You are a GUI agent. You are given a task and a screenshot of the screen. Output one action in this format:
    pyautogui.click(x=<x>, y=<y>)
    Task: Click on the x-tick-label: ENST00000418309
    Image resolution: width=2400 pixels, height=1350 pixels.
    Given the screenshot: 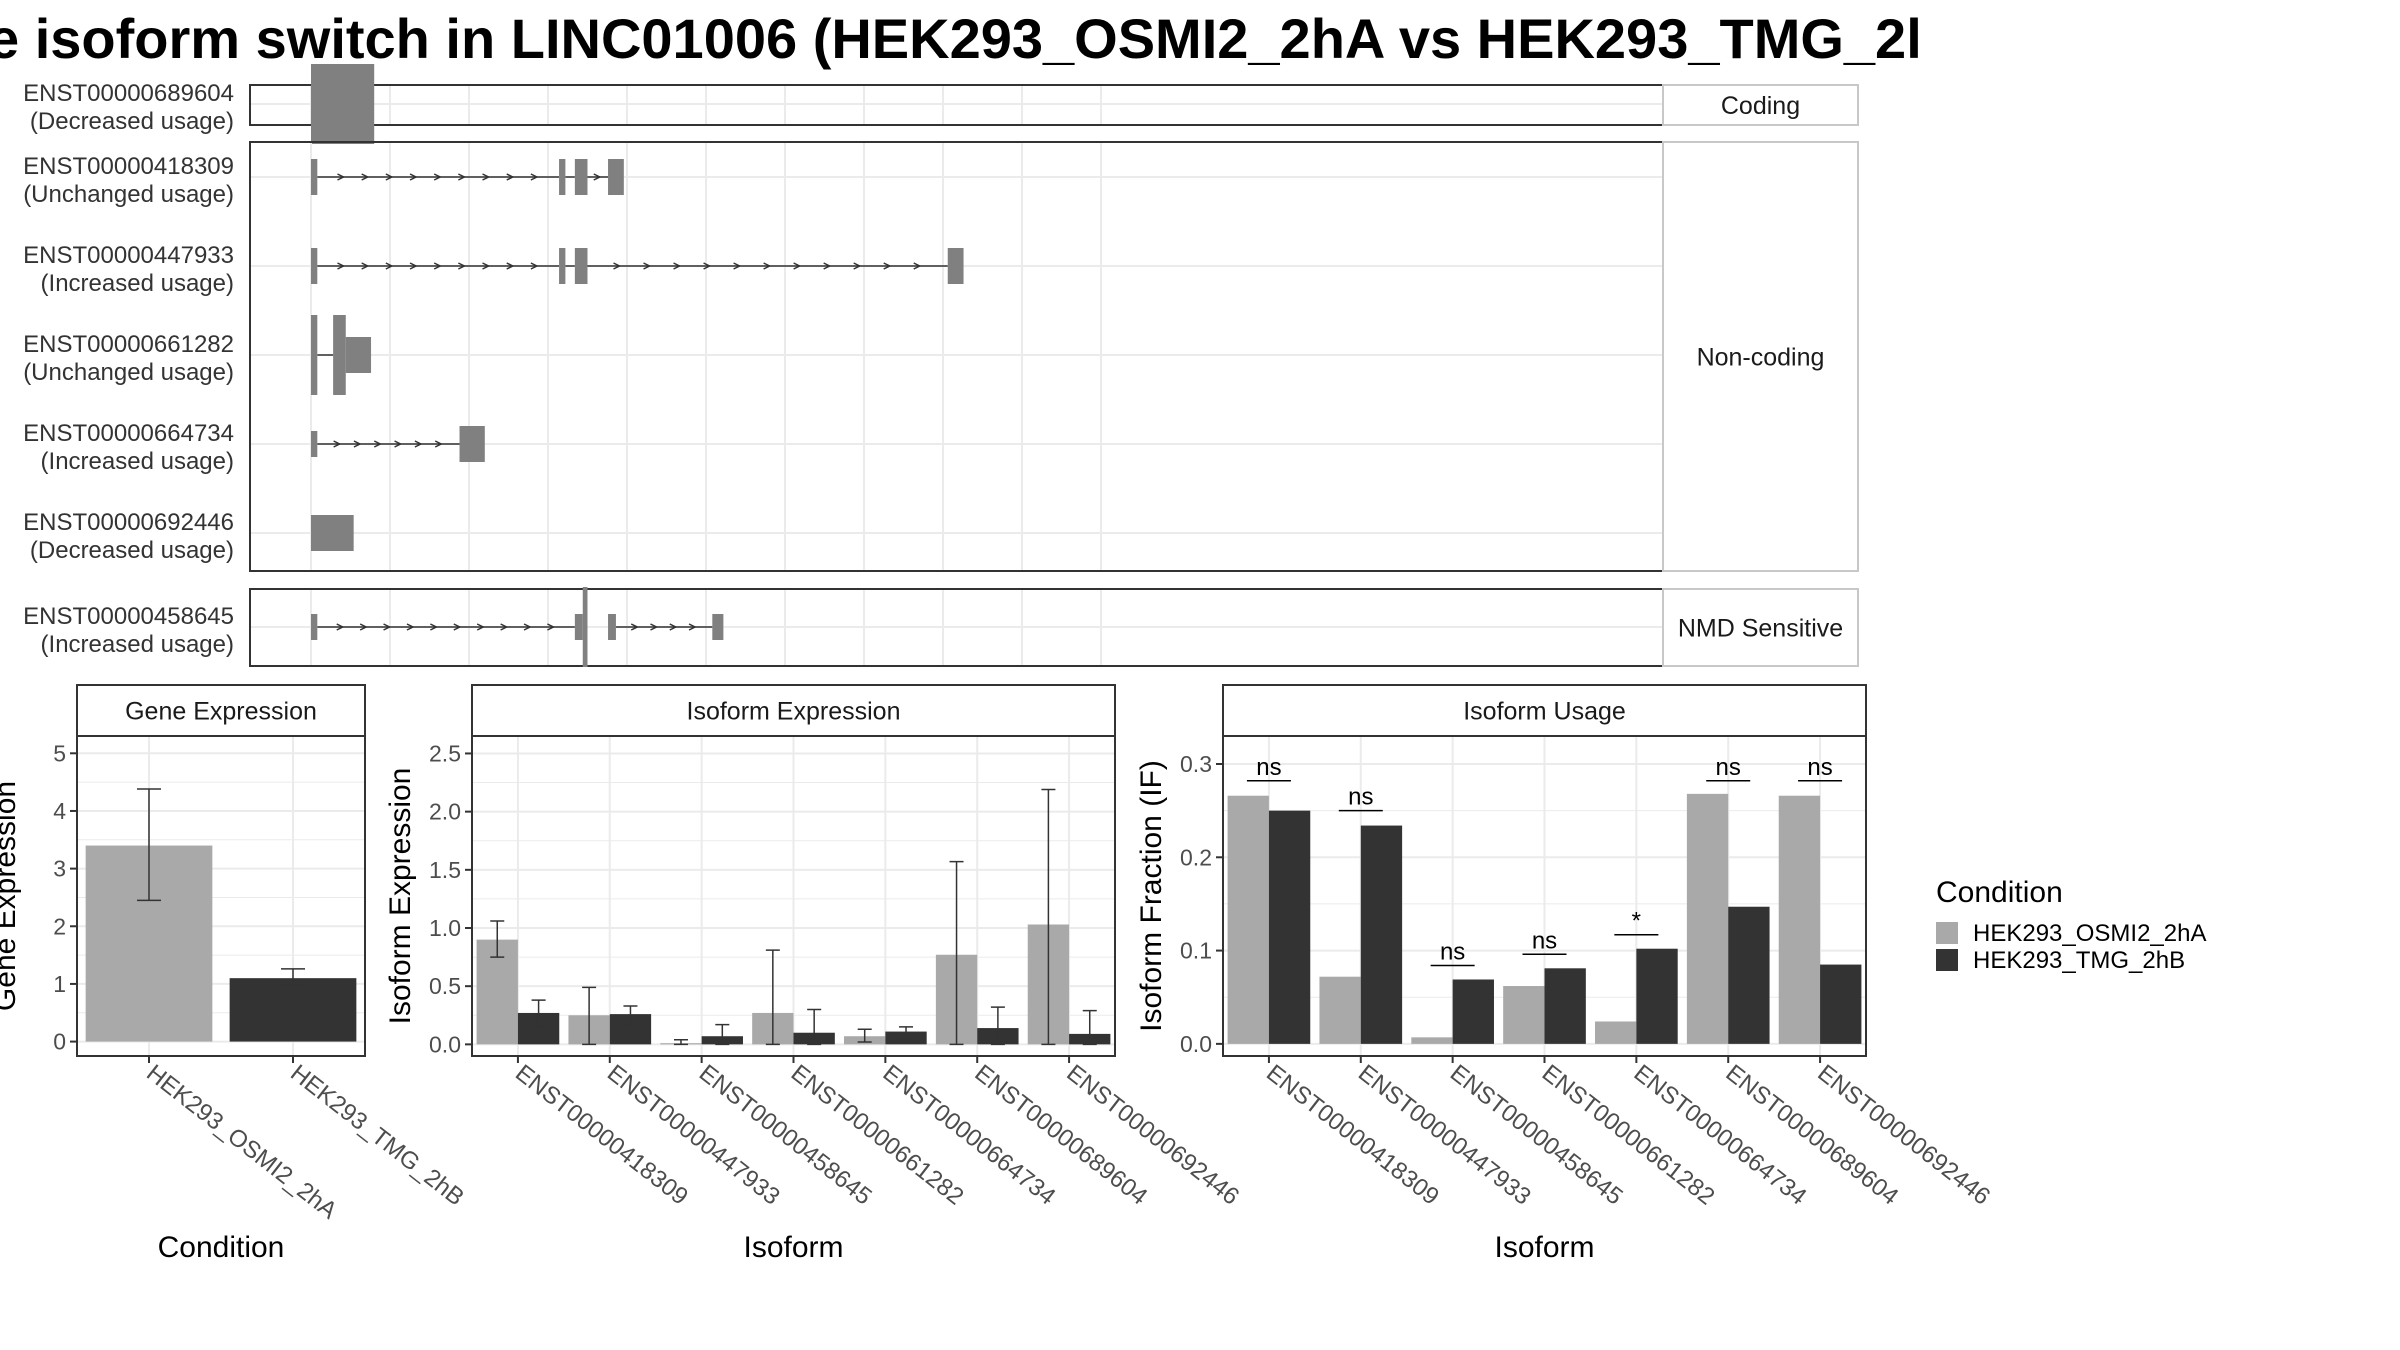 What is the action you would take?
    pyautogui.click(x=601, y=1134)
    